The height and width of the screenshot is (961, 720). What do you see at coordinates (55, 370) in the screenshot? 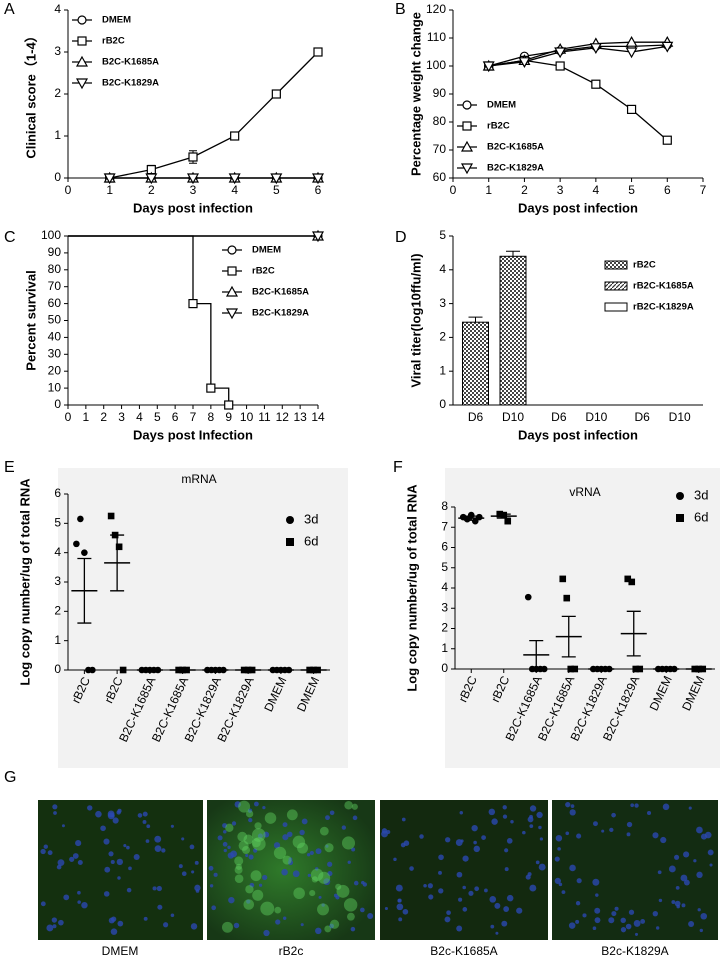
I see `y-tick-label: 20` at bounding box center [55, 370].